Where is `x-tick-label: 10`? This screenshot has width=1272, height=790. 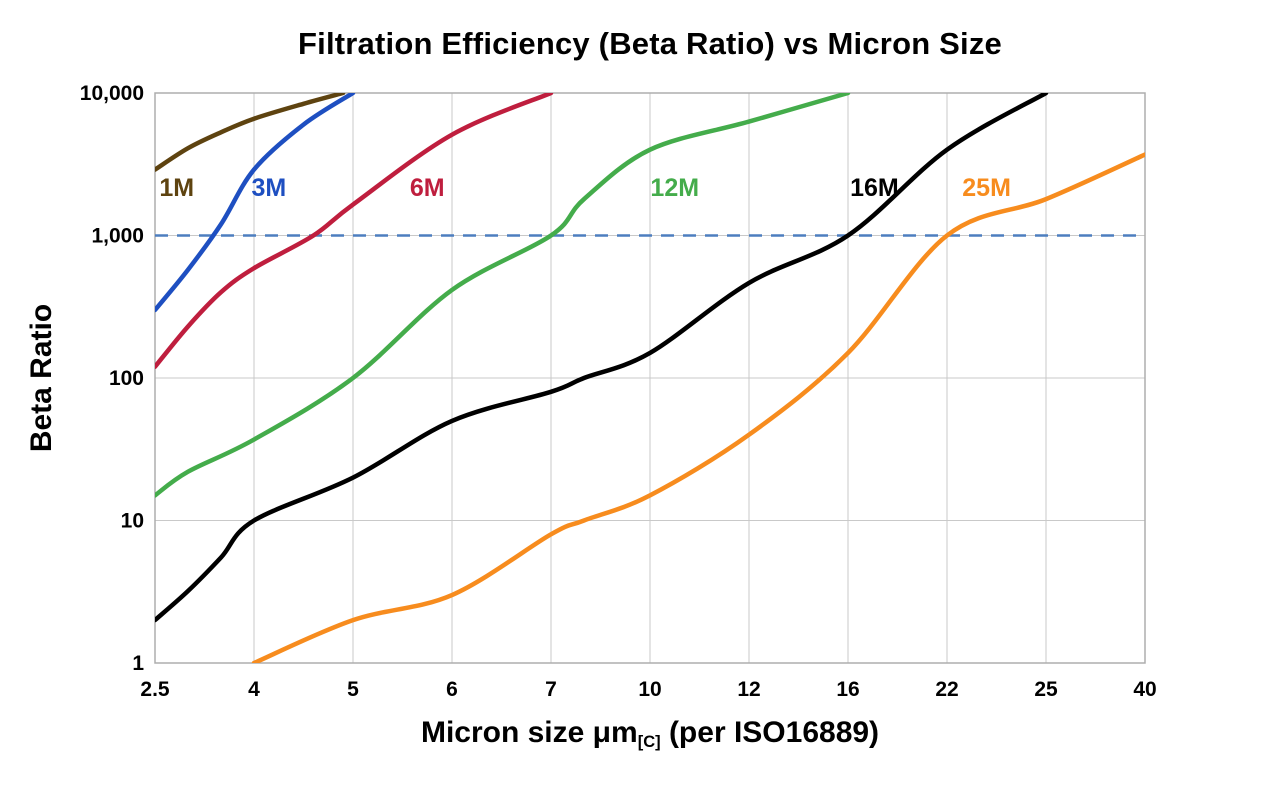
x-tick-label: 10 is located at coordinates (649, 689).